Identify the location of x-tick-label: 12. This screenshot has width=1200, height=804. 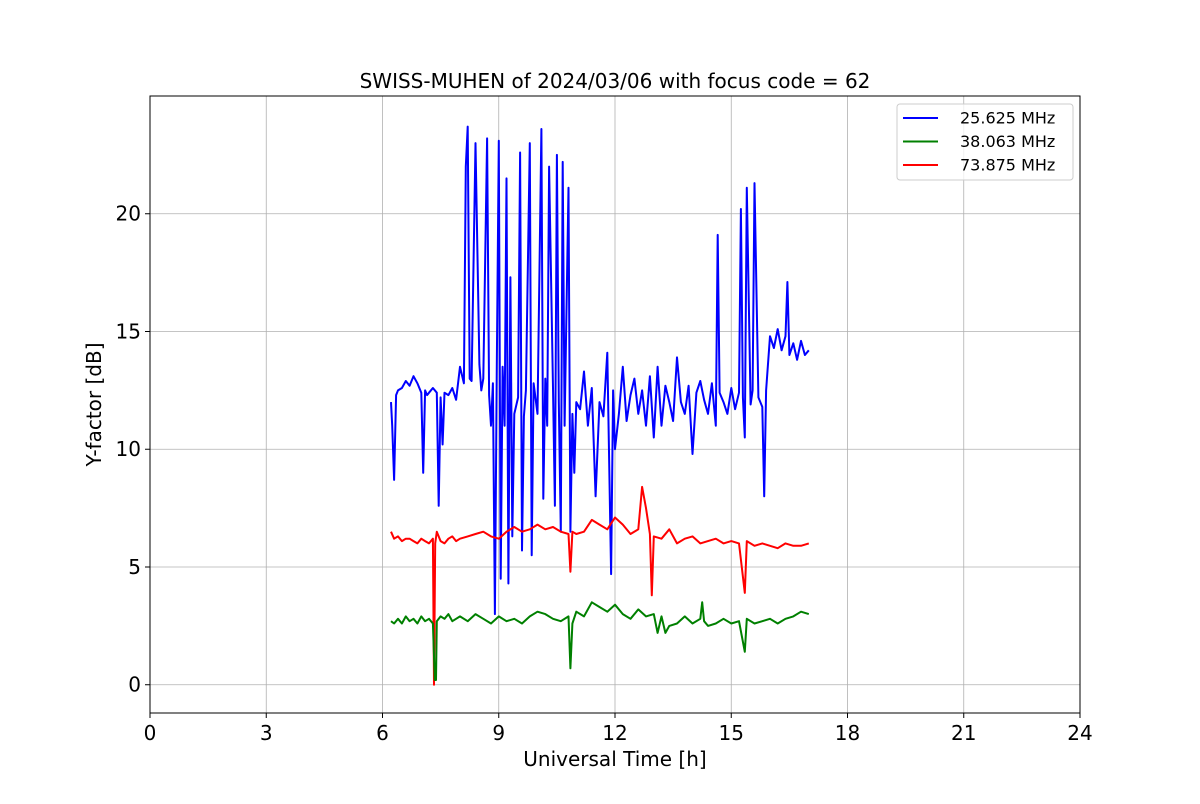
(614, 733).